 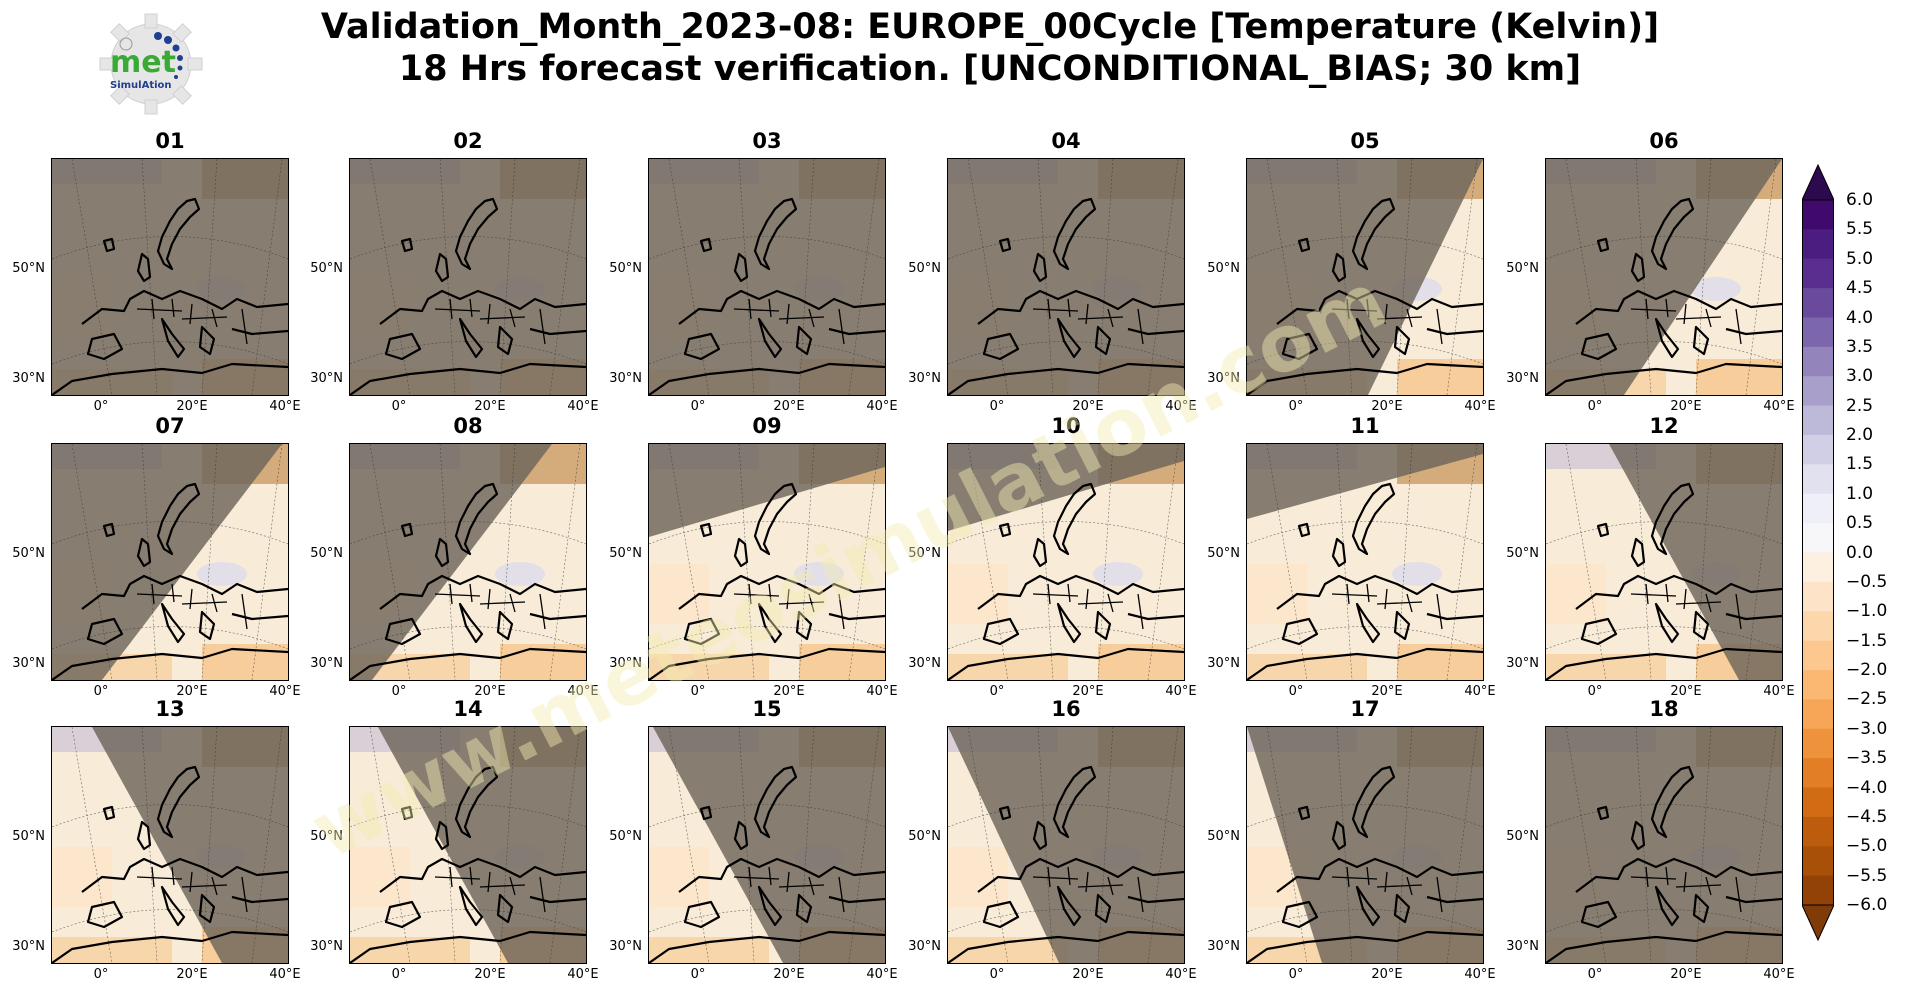 I want to click on colorbar-tick-label: −2.5, so click(x=1867, y=699).